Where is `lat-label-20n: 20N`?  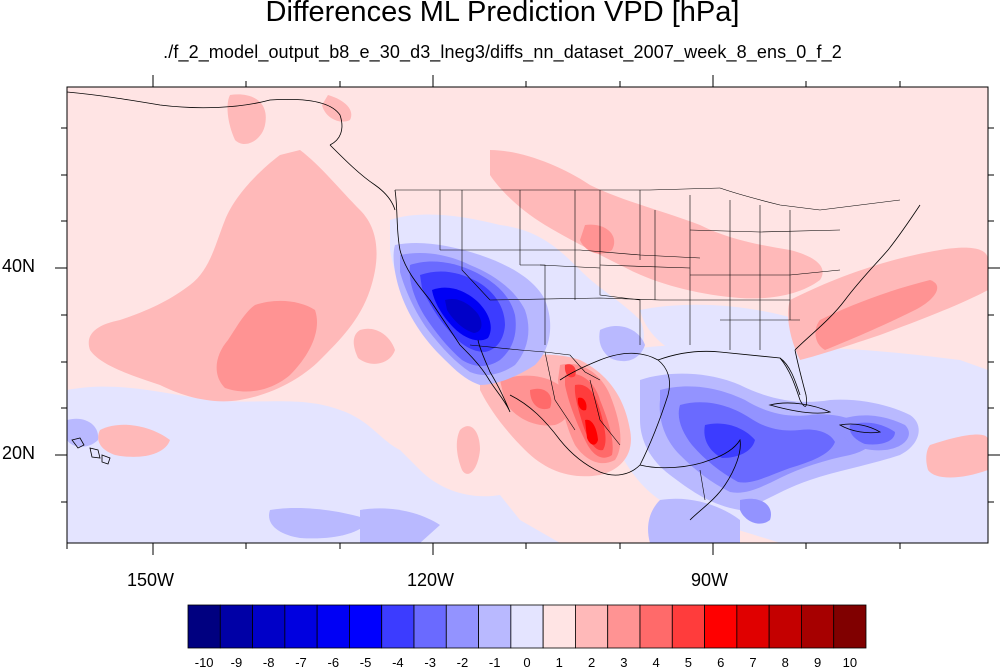 lat-label-20n: 20N is located at coordinates (19, 453).